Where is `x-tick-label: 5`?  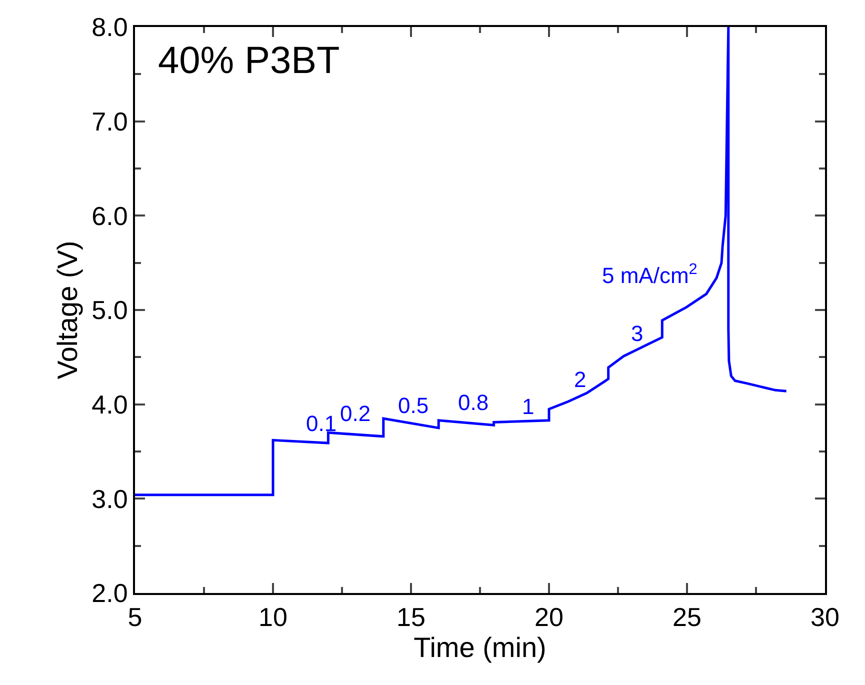
x-tick-label: 5 is located at coordinates (135, 617).